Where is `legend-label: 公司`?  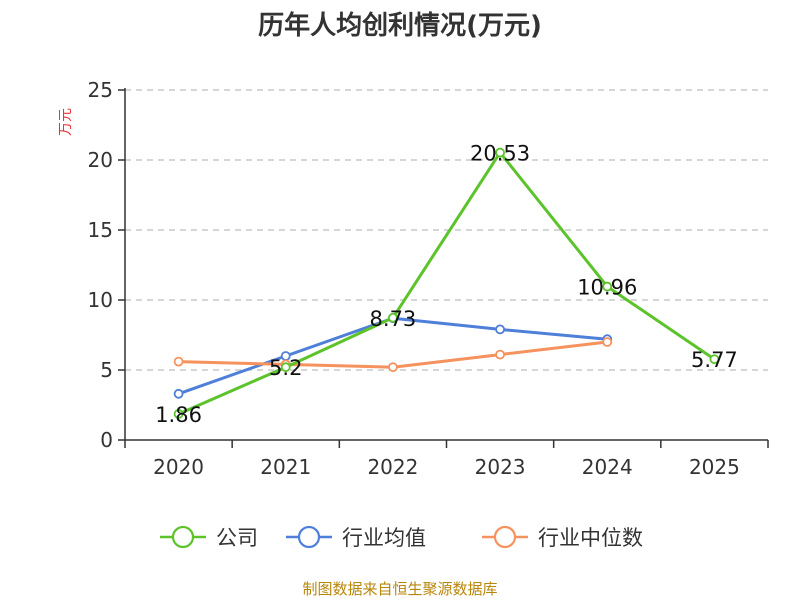 legend-label: 公司 is located at coordinates (237, 538).